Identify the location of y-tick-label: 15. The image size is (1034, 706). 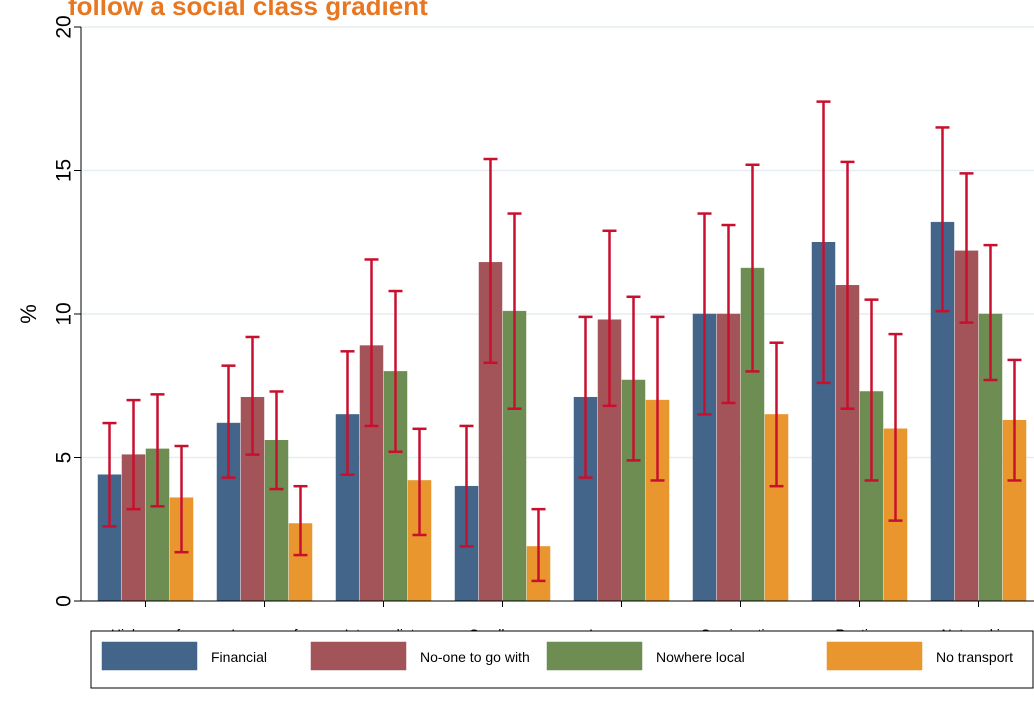
(64, 170).